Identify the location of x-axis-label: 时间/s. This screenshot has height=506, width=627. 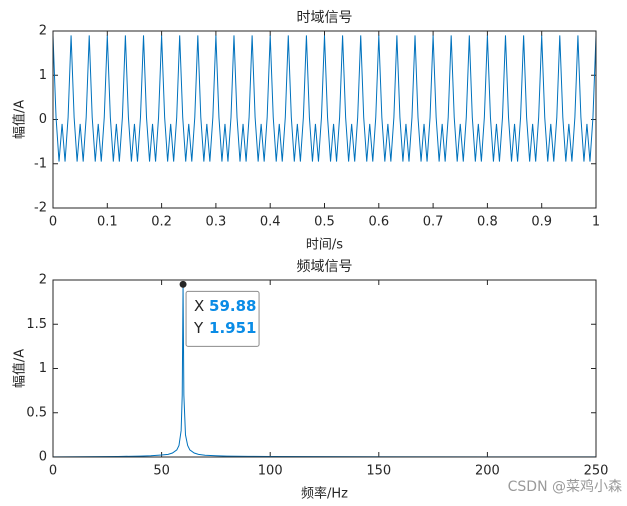
(324, 245).